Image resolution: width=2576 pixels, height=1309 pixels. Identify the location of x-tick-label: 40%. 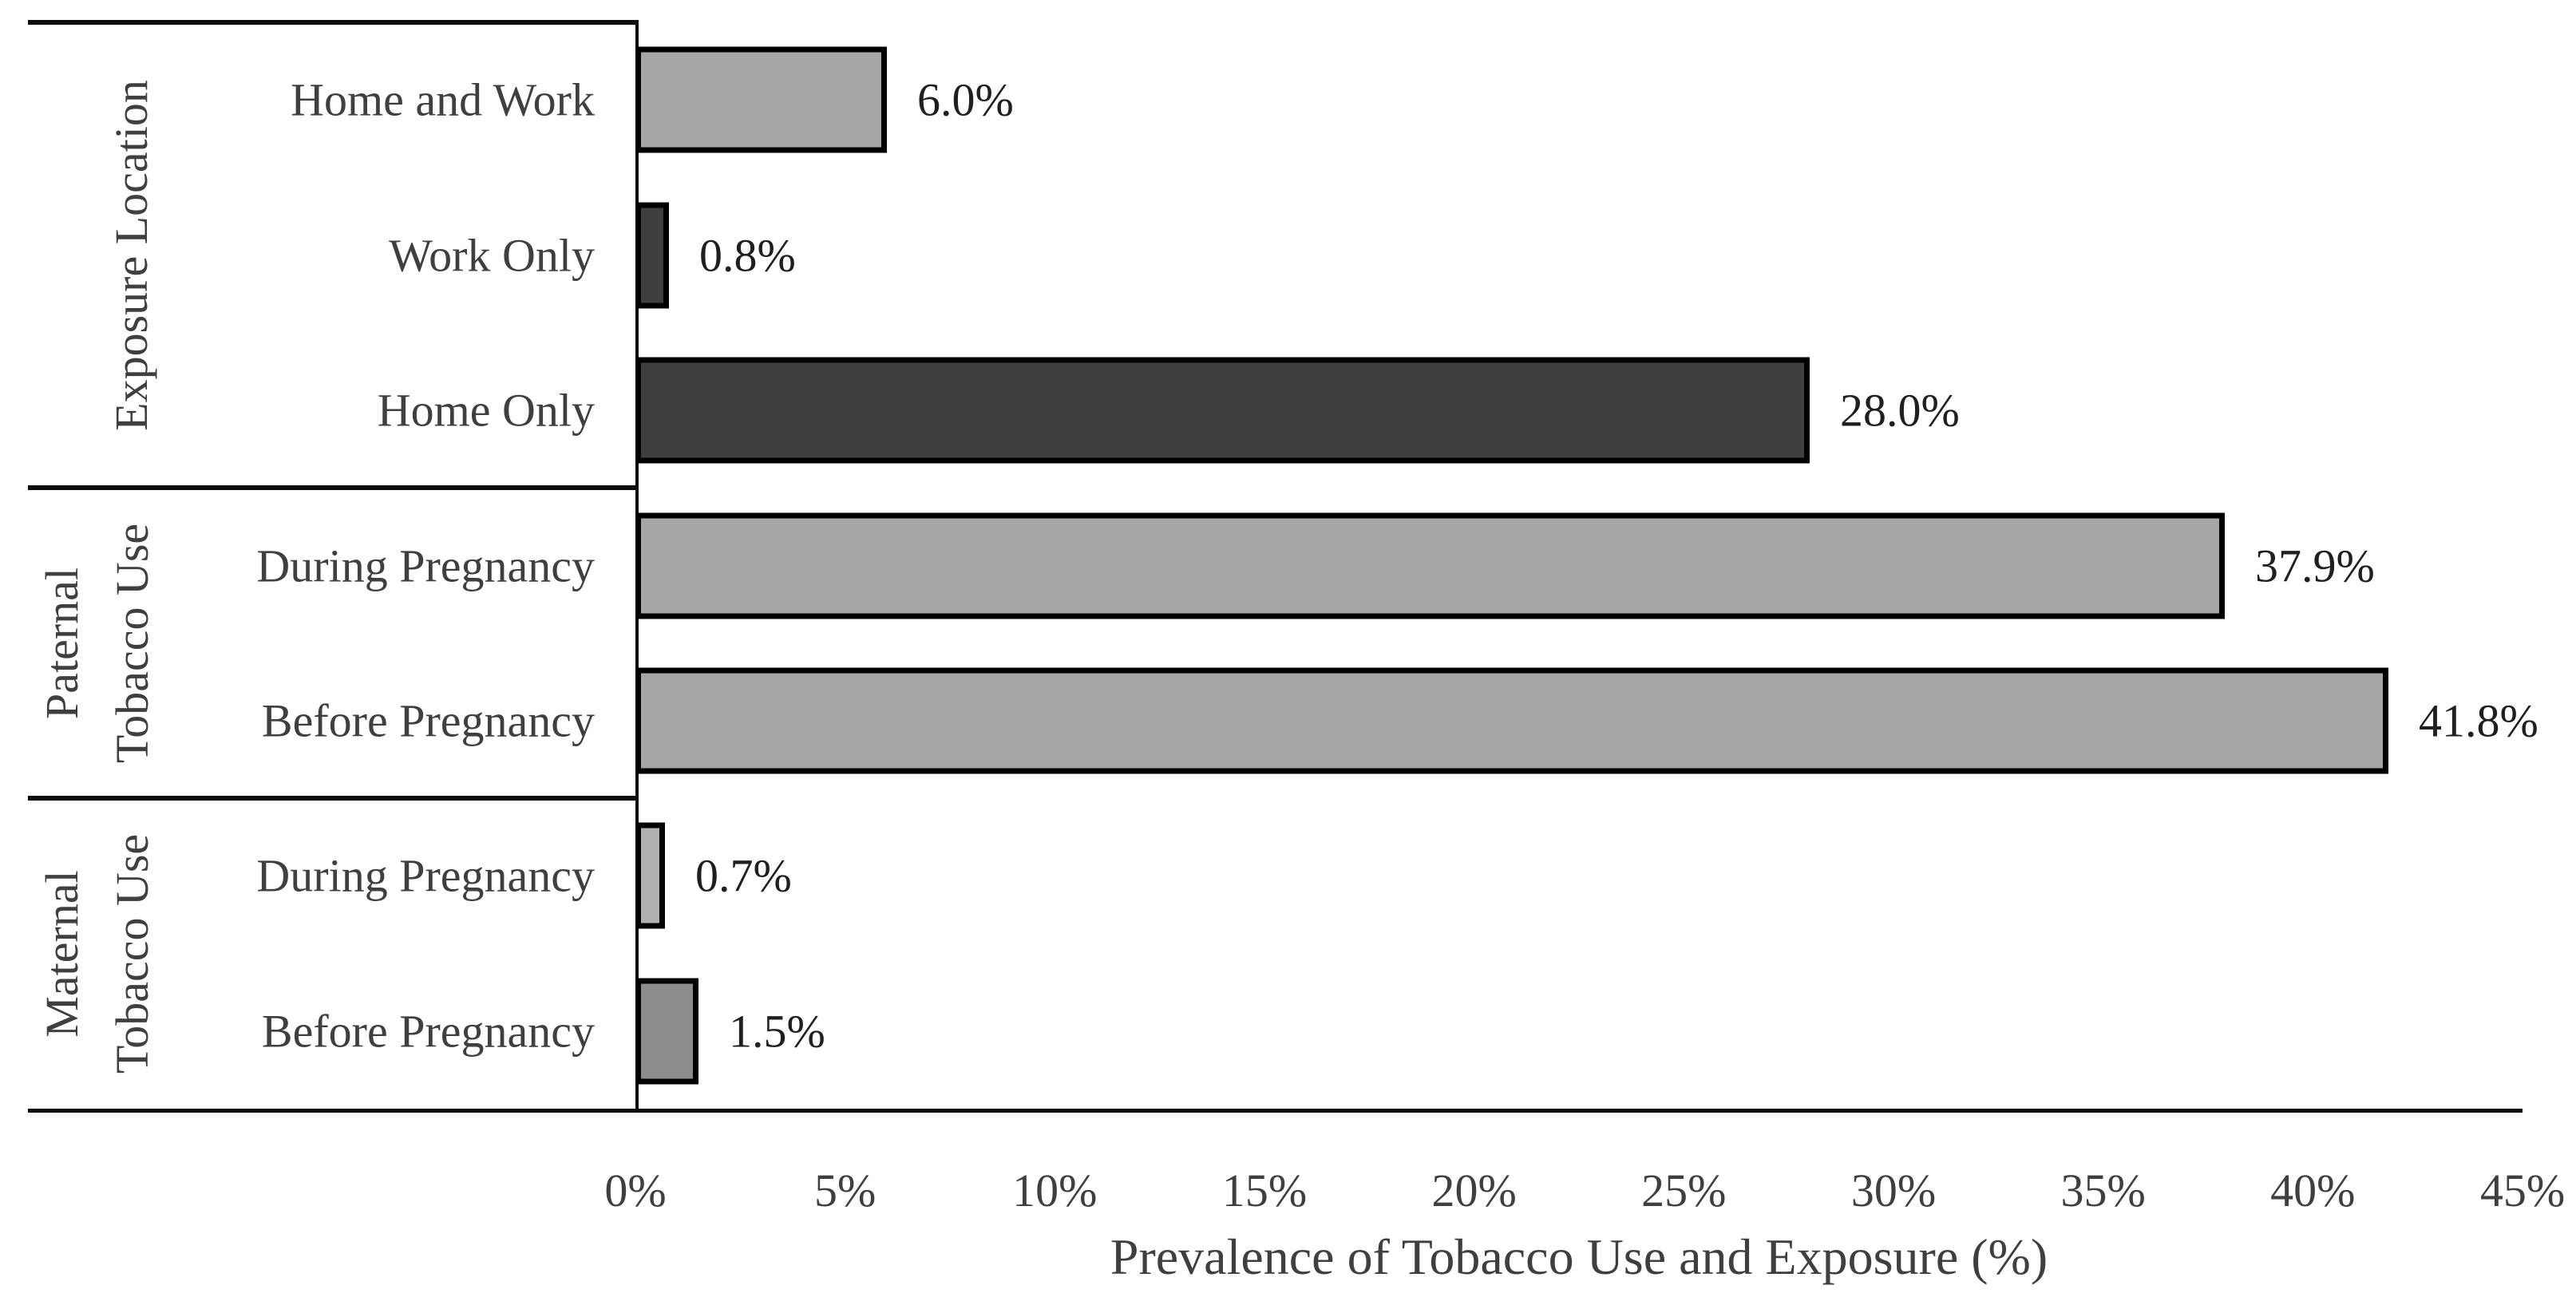
(2313, 1190).